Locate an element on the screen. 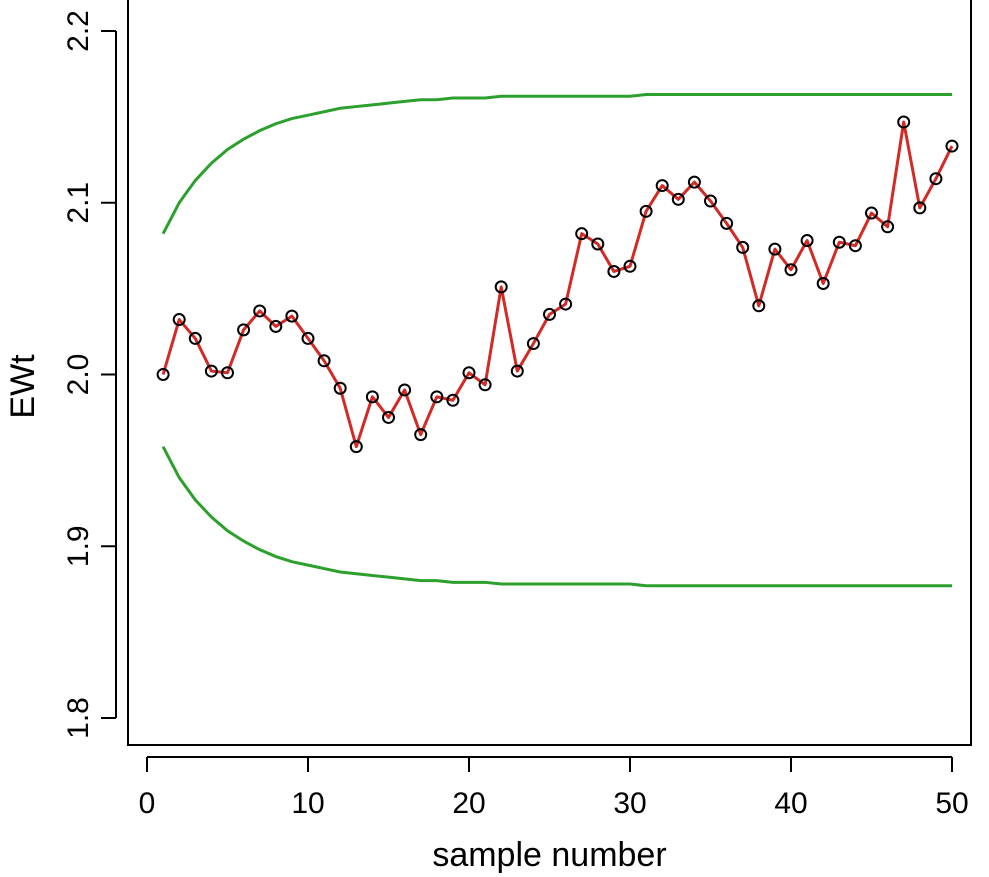  y-tick-label: 2.0 is located at coordinates (78, 375).